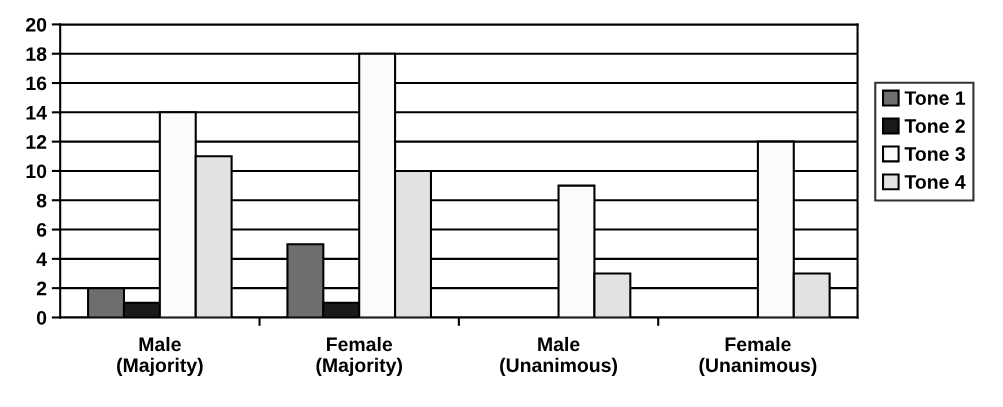  I want to click on y-tick-label: 18, so click(36, 54).